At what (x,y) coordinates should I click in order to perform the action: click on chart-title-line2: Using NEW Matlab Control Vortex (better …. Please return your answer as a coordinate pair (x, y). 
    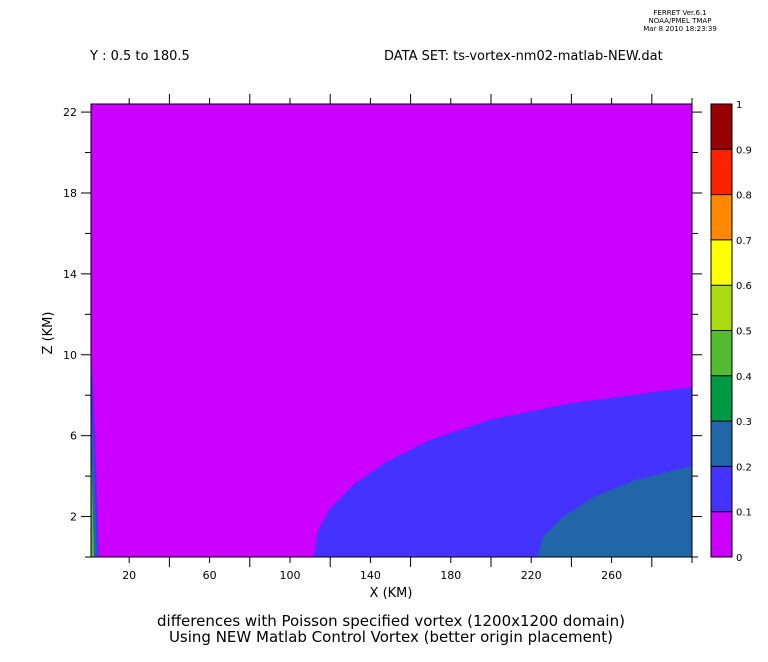
    Looking at the image, I should click on (391, 637).